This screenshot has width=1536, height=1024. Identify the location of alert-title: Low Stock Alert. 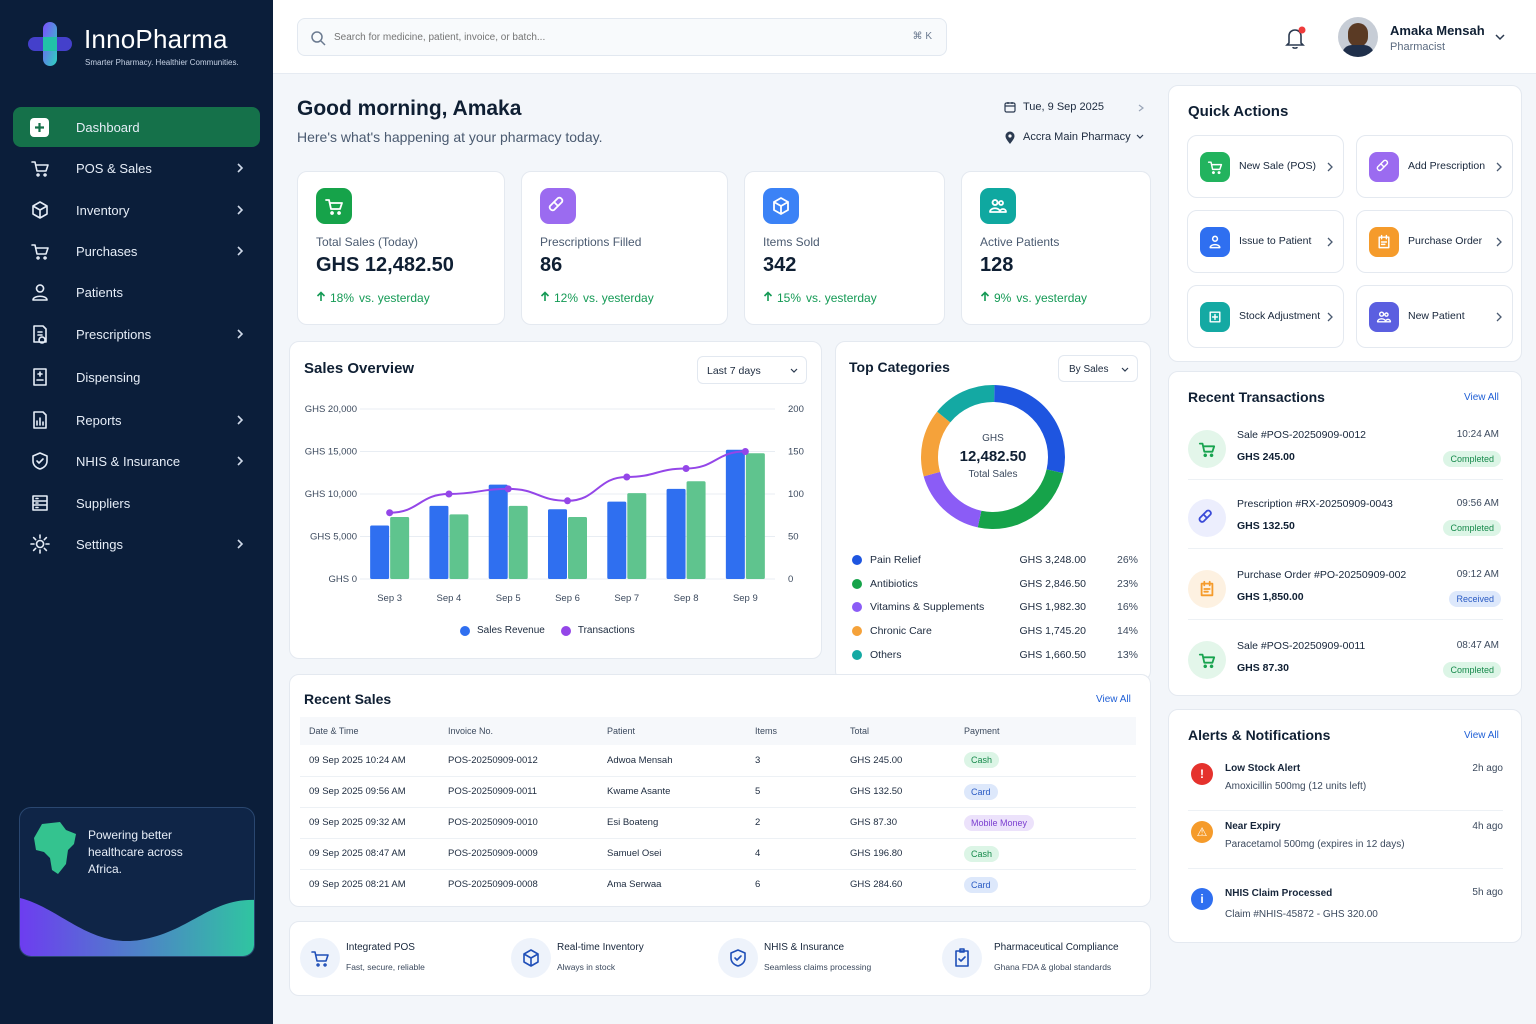
(1263, 768).